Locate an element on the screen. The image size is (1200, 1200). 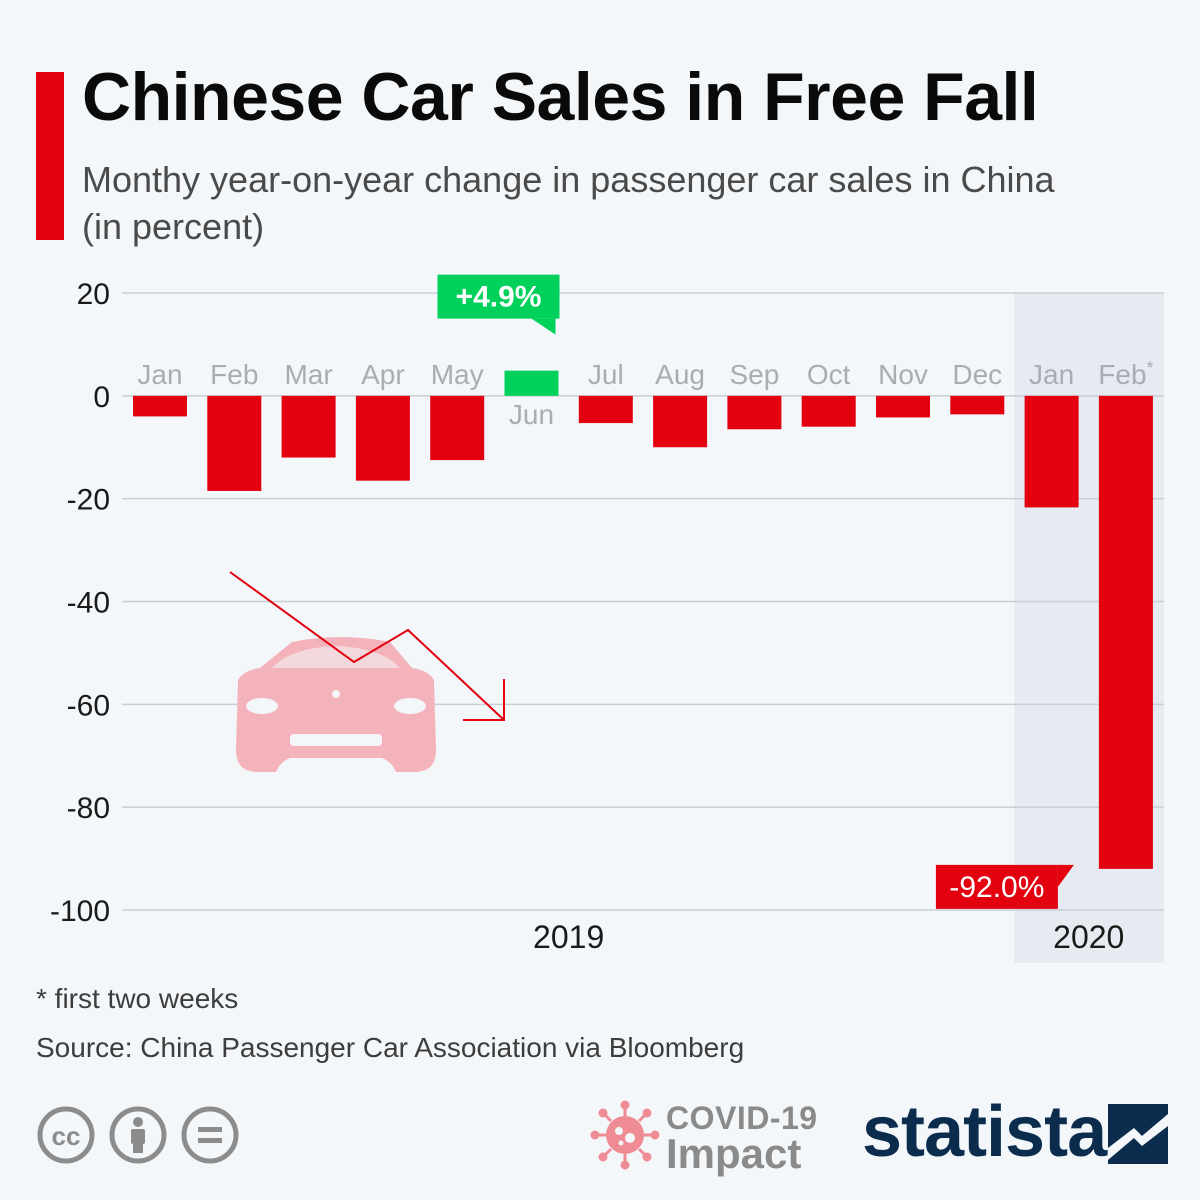
cc-icon: cc is located at coordinates (66, 1135).